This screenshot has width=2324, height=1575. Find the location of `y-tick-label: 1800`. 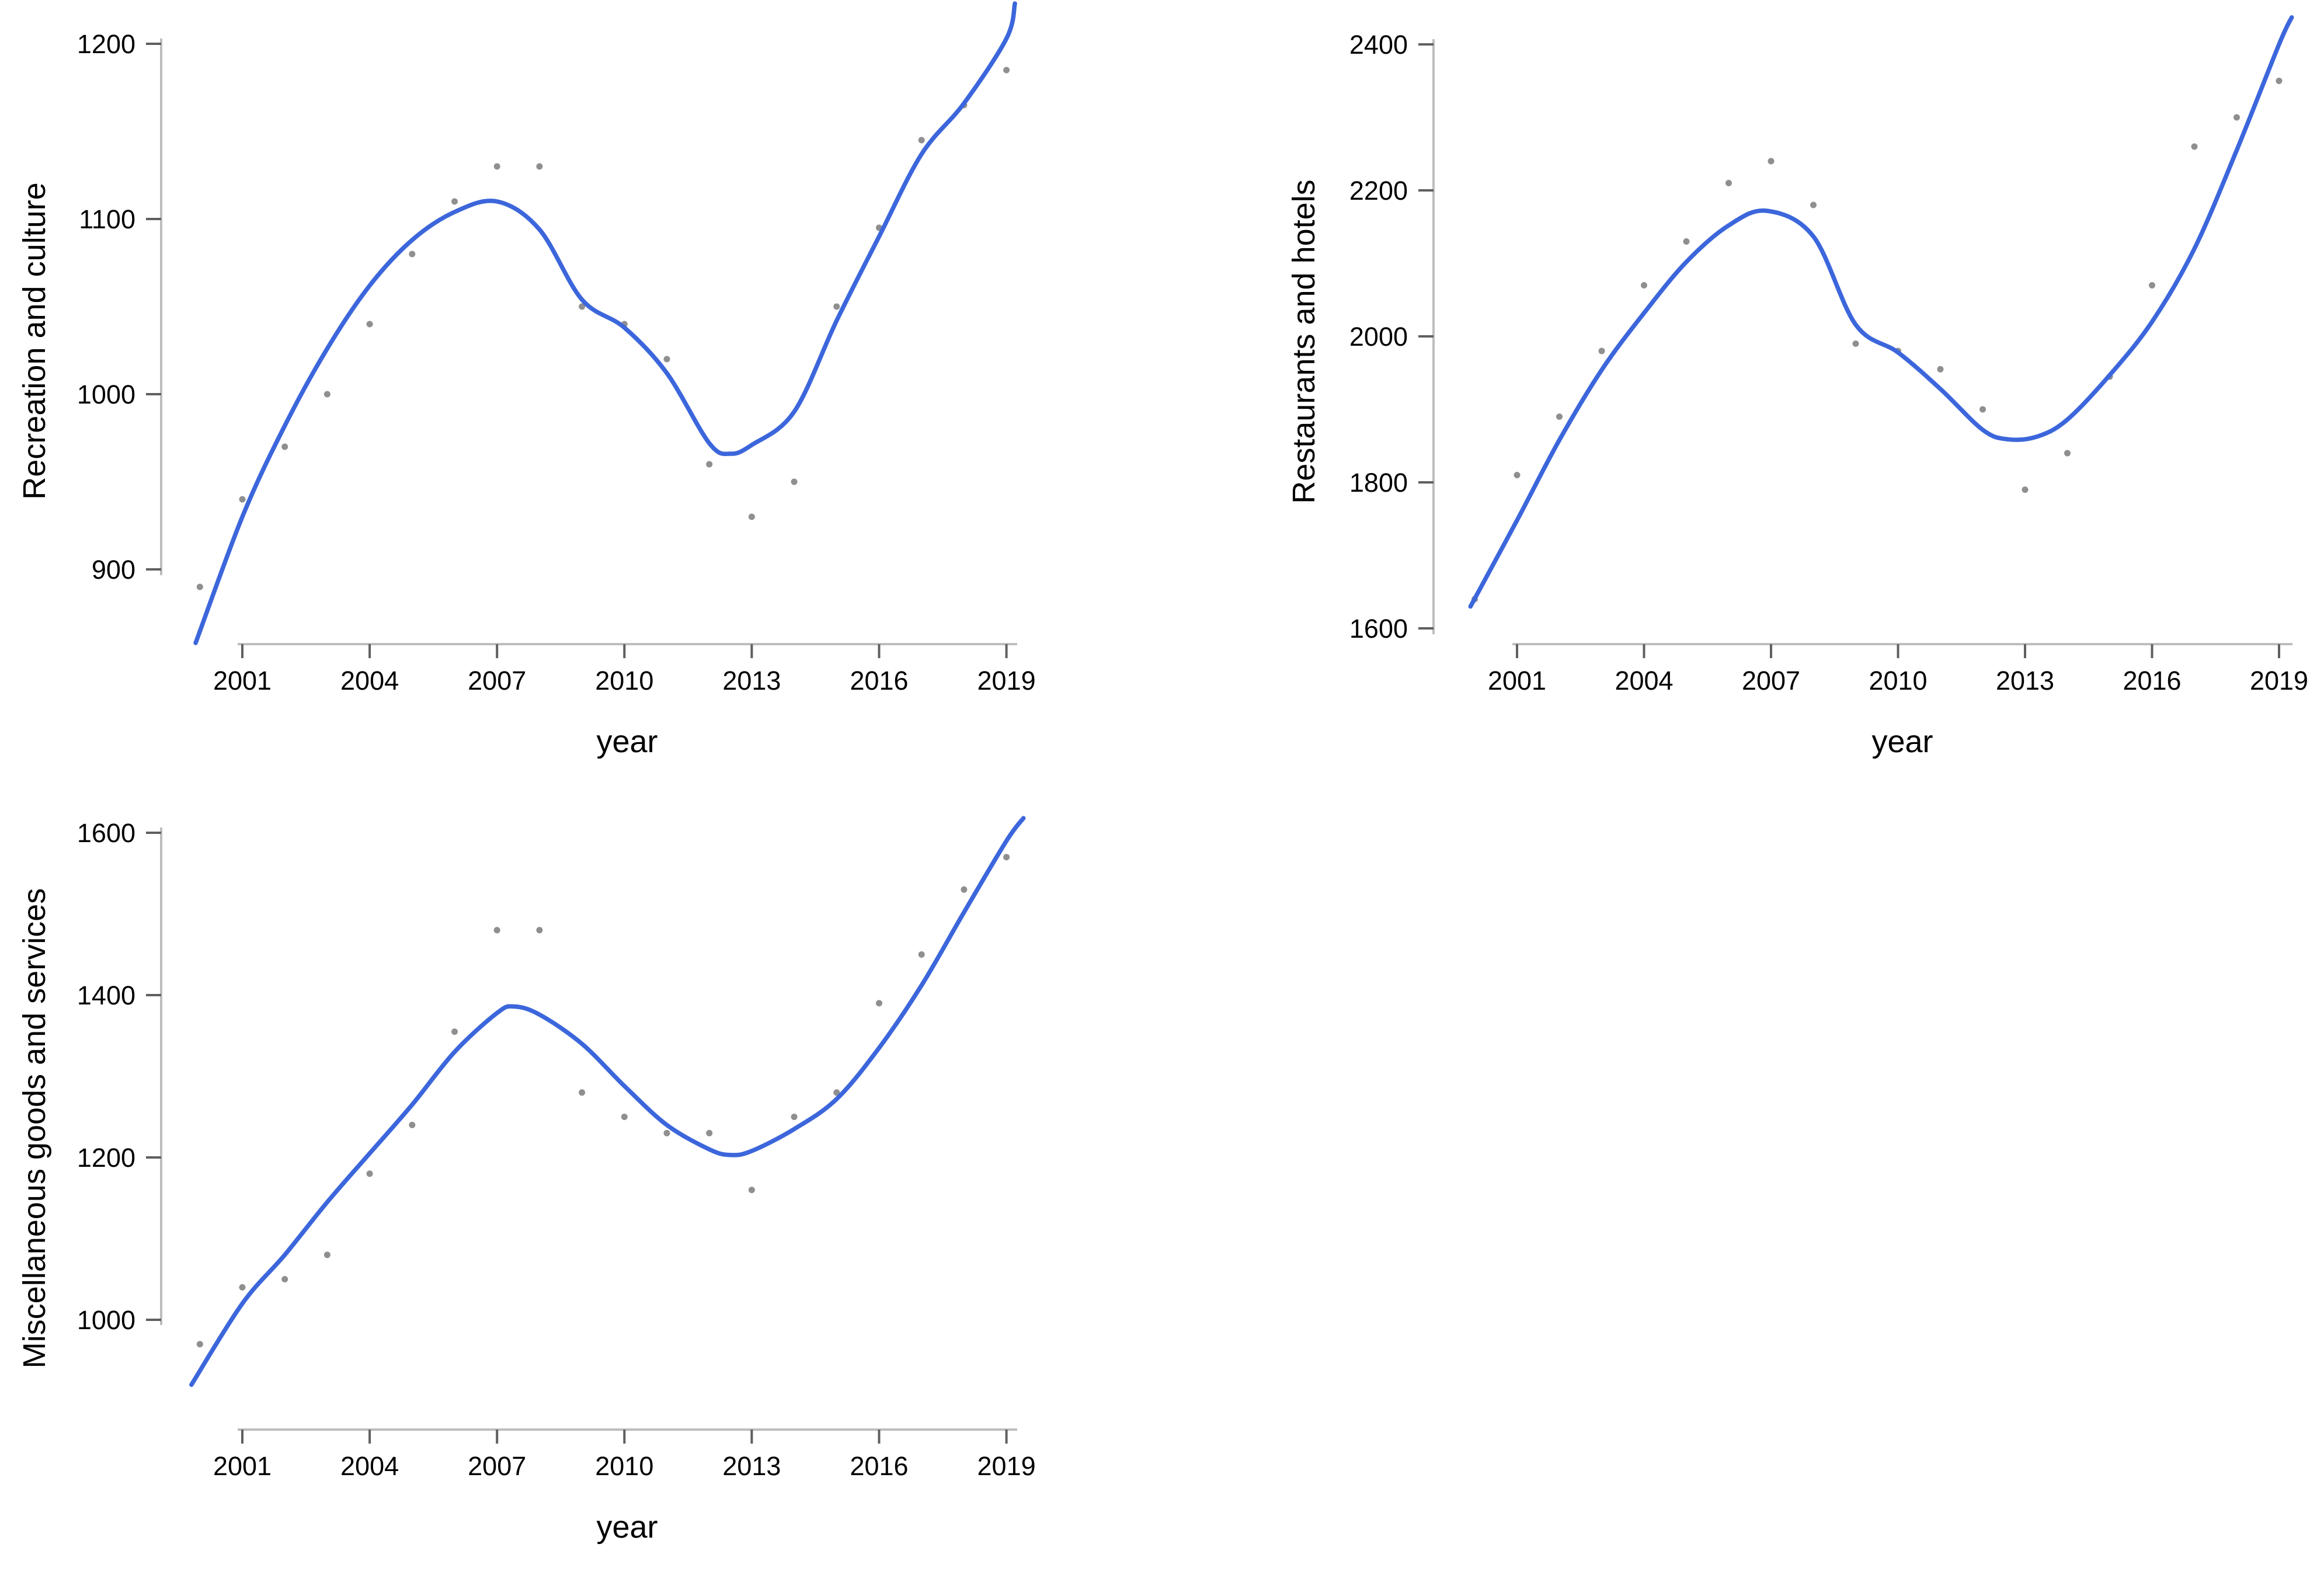

y-tick-label: 1800 is located at coordinates (1378, 483).